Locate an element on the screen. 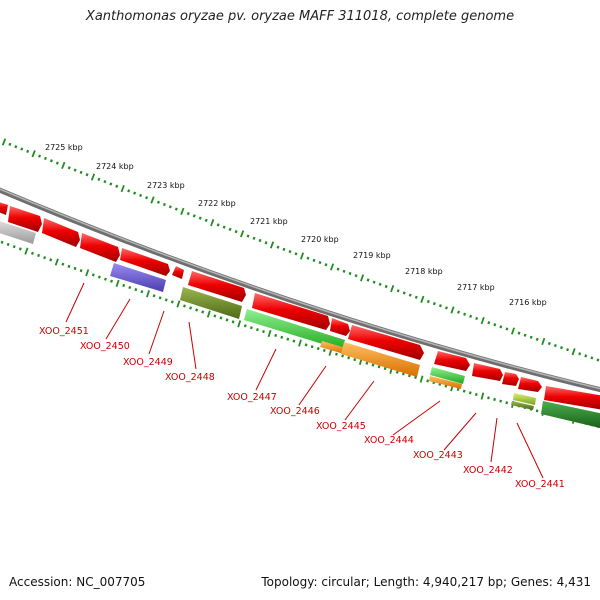 The image size is (600, 600). gene-block-light-green-small is located at coordinates (447, 375).